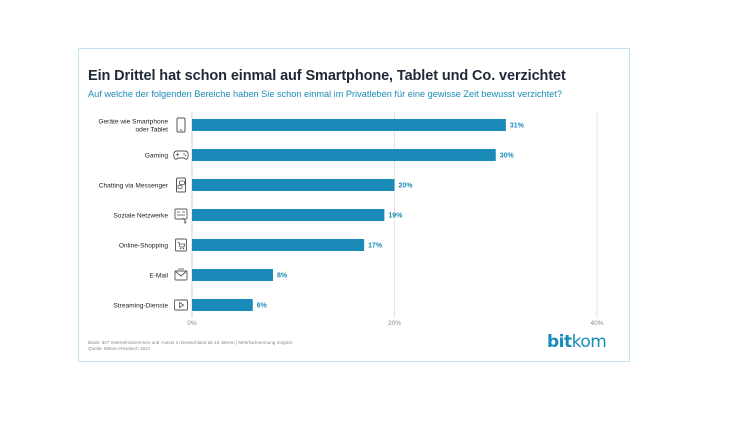  I want to click on x-tick-label: 0%, so click(192, 323).